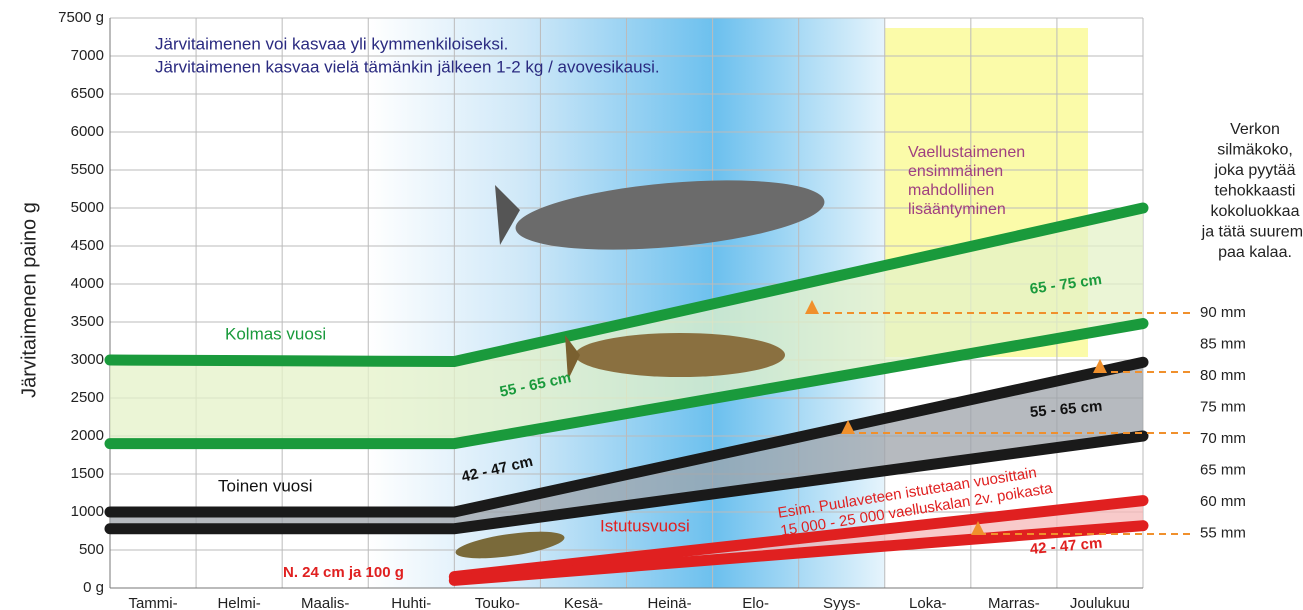  Describe the element at coordinates (238, 602) in the screenshot. I see `x-tick-label: Helmi-` at that location.